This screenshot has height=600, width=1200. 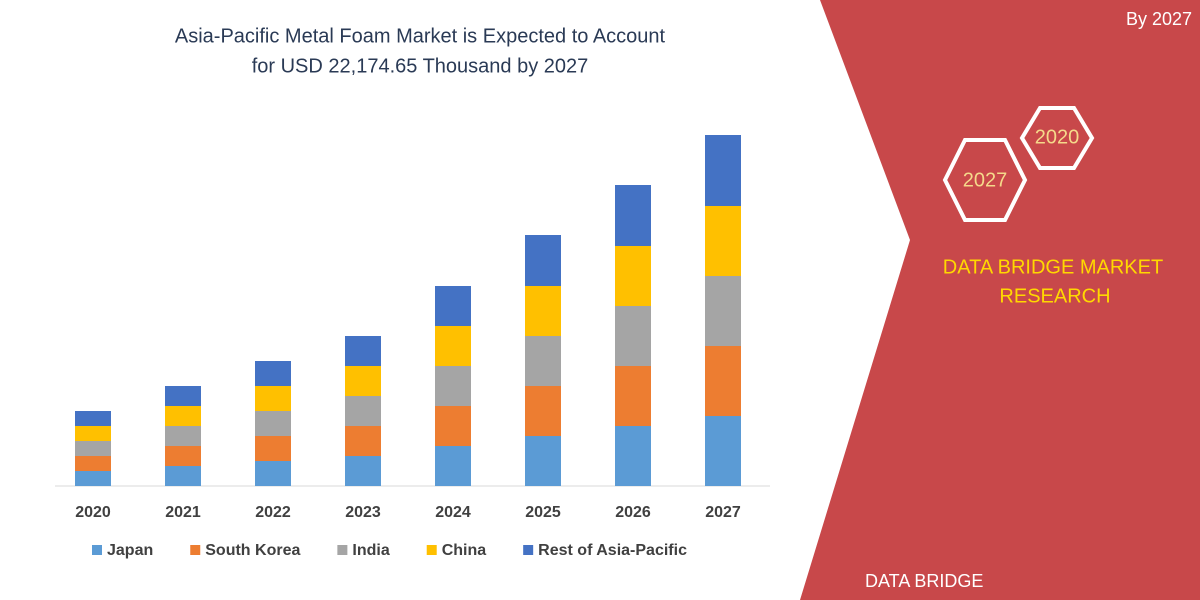 I want to click on chart-title: for USD 22,174.65 Thousand by 2027, so click(x=420, y=66).